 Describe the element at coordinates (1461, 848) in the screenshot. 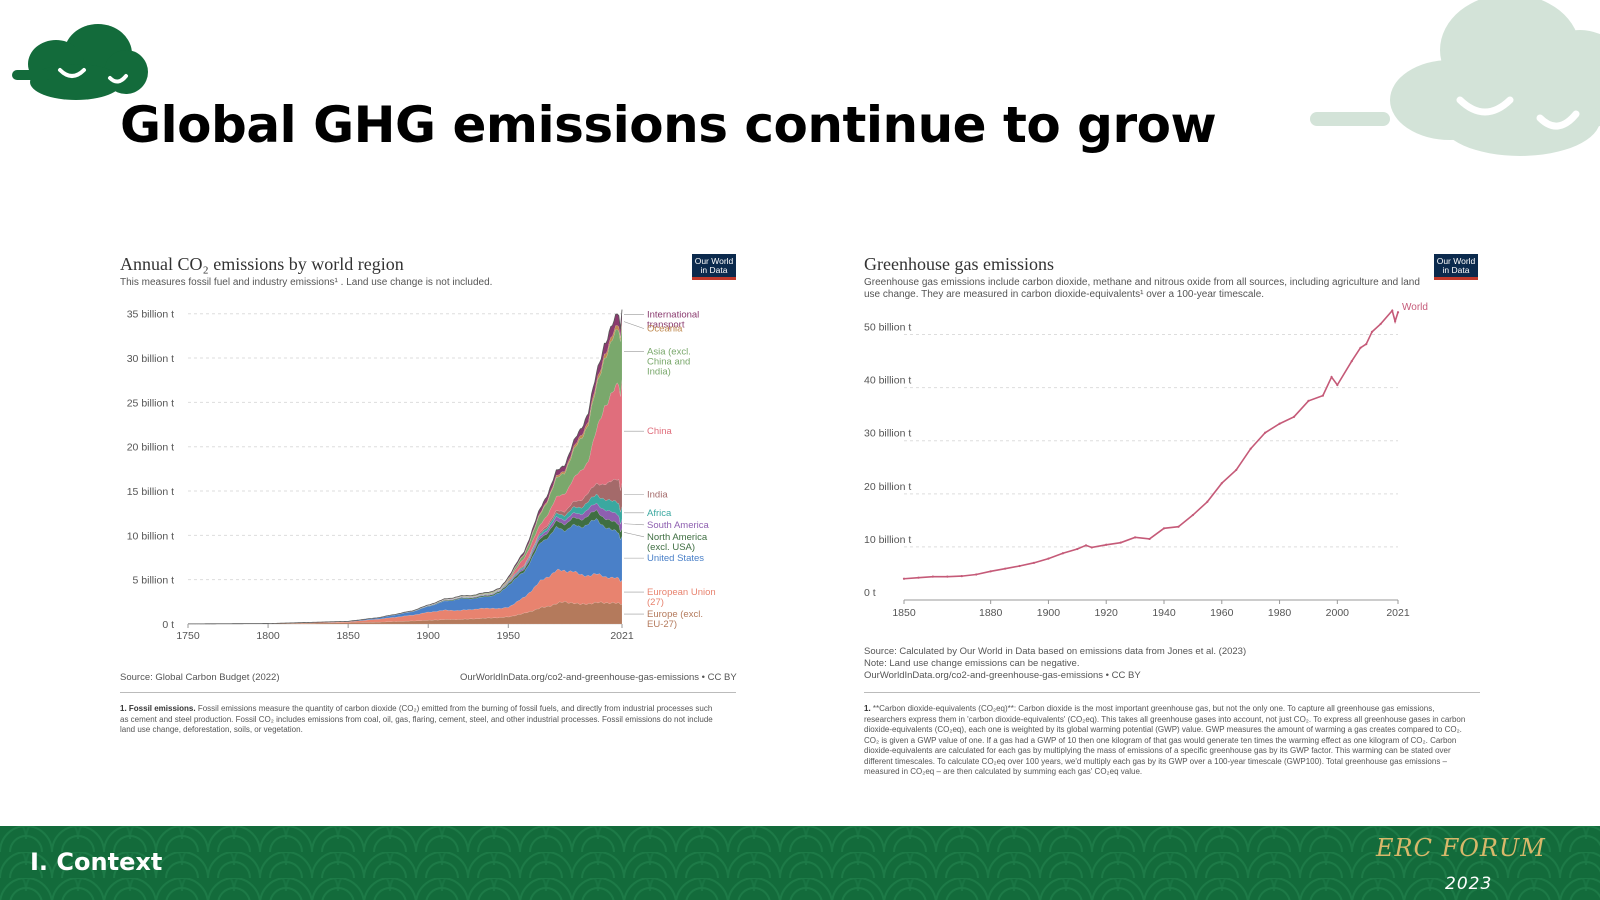

I see `forum-name: ERC FORUM` at that location.